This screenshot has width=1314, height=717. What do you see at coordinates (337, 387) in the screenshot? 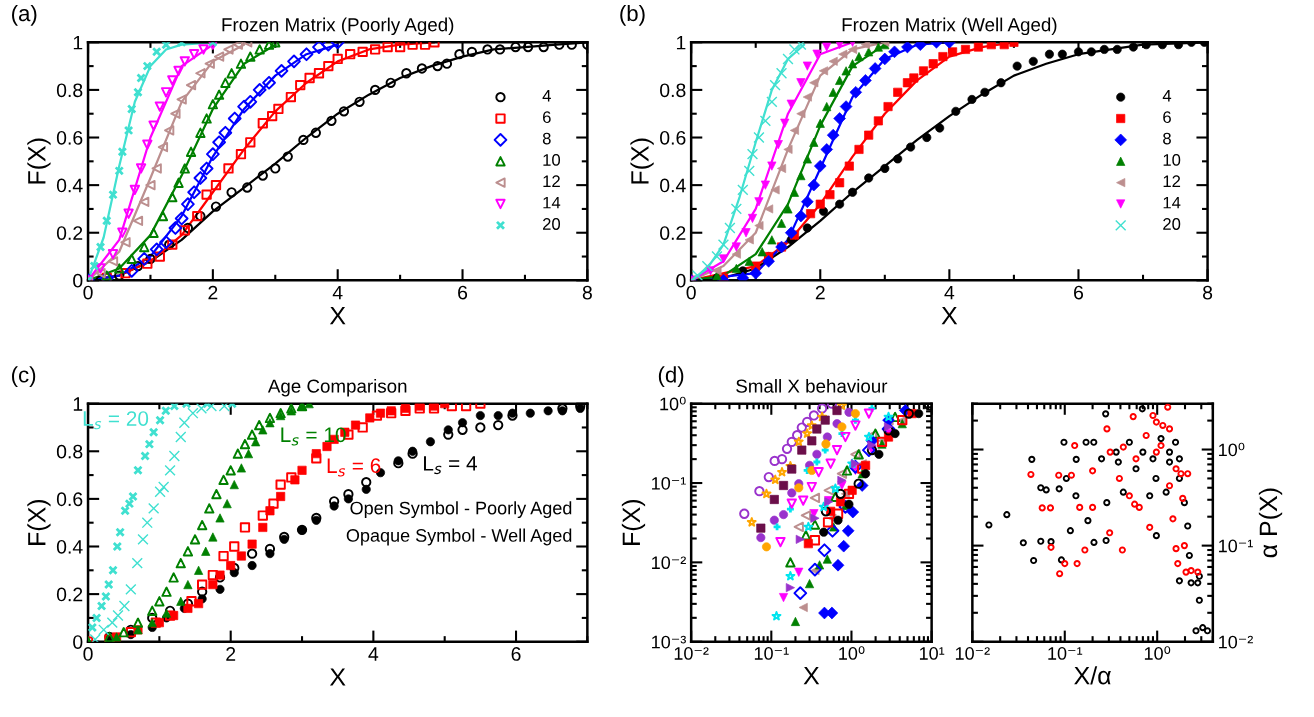
I see `chart-title: Age Comparison` at bounding box center [337, 387].